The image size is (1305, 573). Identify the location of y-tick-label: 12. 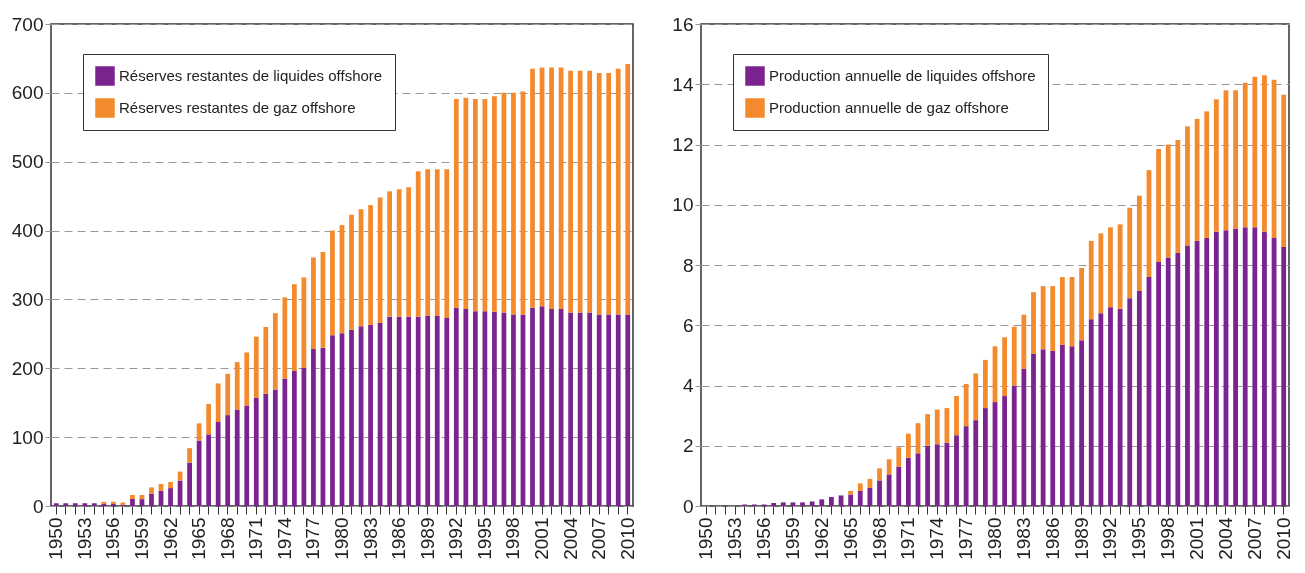
(683, 144).